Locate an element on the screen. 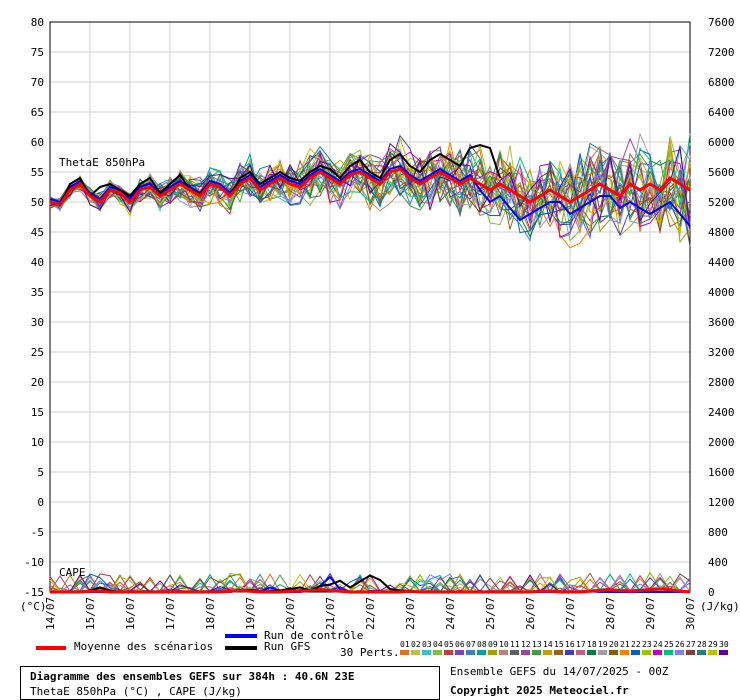 The width and height of the screenshot is (740, 700). y-left-tick-label: 10 is located at coordinates (37, 442).